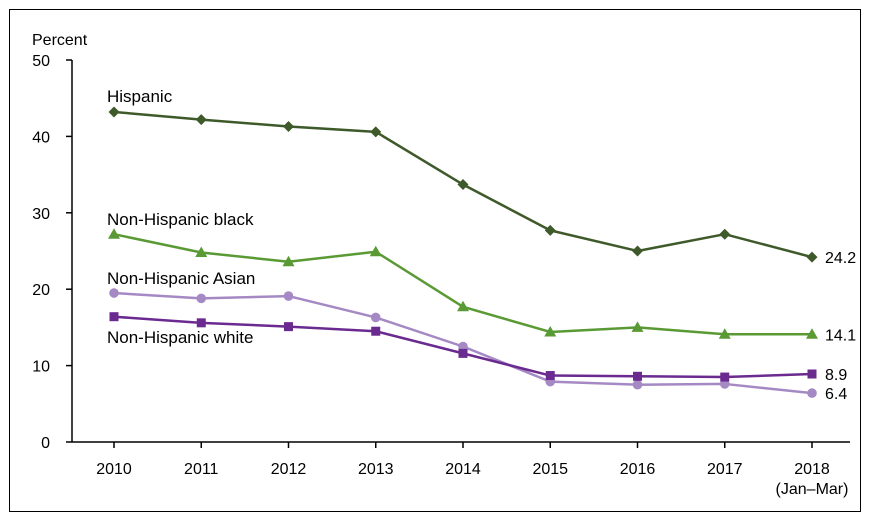 This screenshot has width=872, height=523. I want to click on x-tick-label: 2017, so click(725, 469).